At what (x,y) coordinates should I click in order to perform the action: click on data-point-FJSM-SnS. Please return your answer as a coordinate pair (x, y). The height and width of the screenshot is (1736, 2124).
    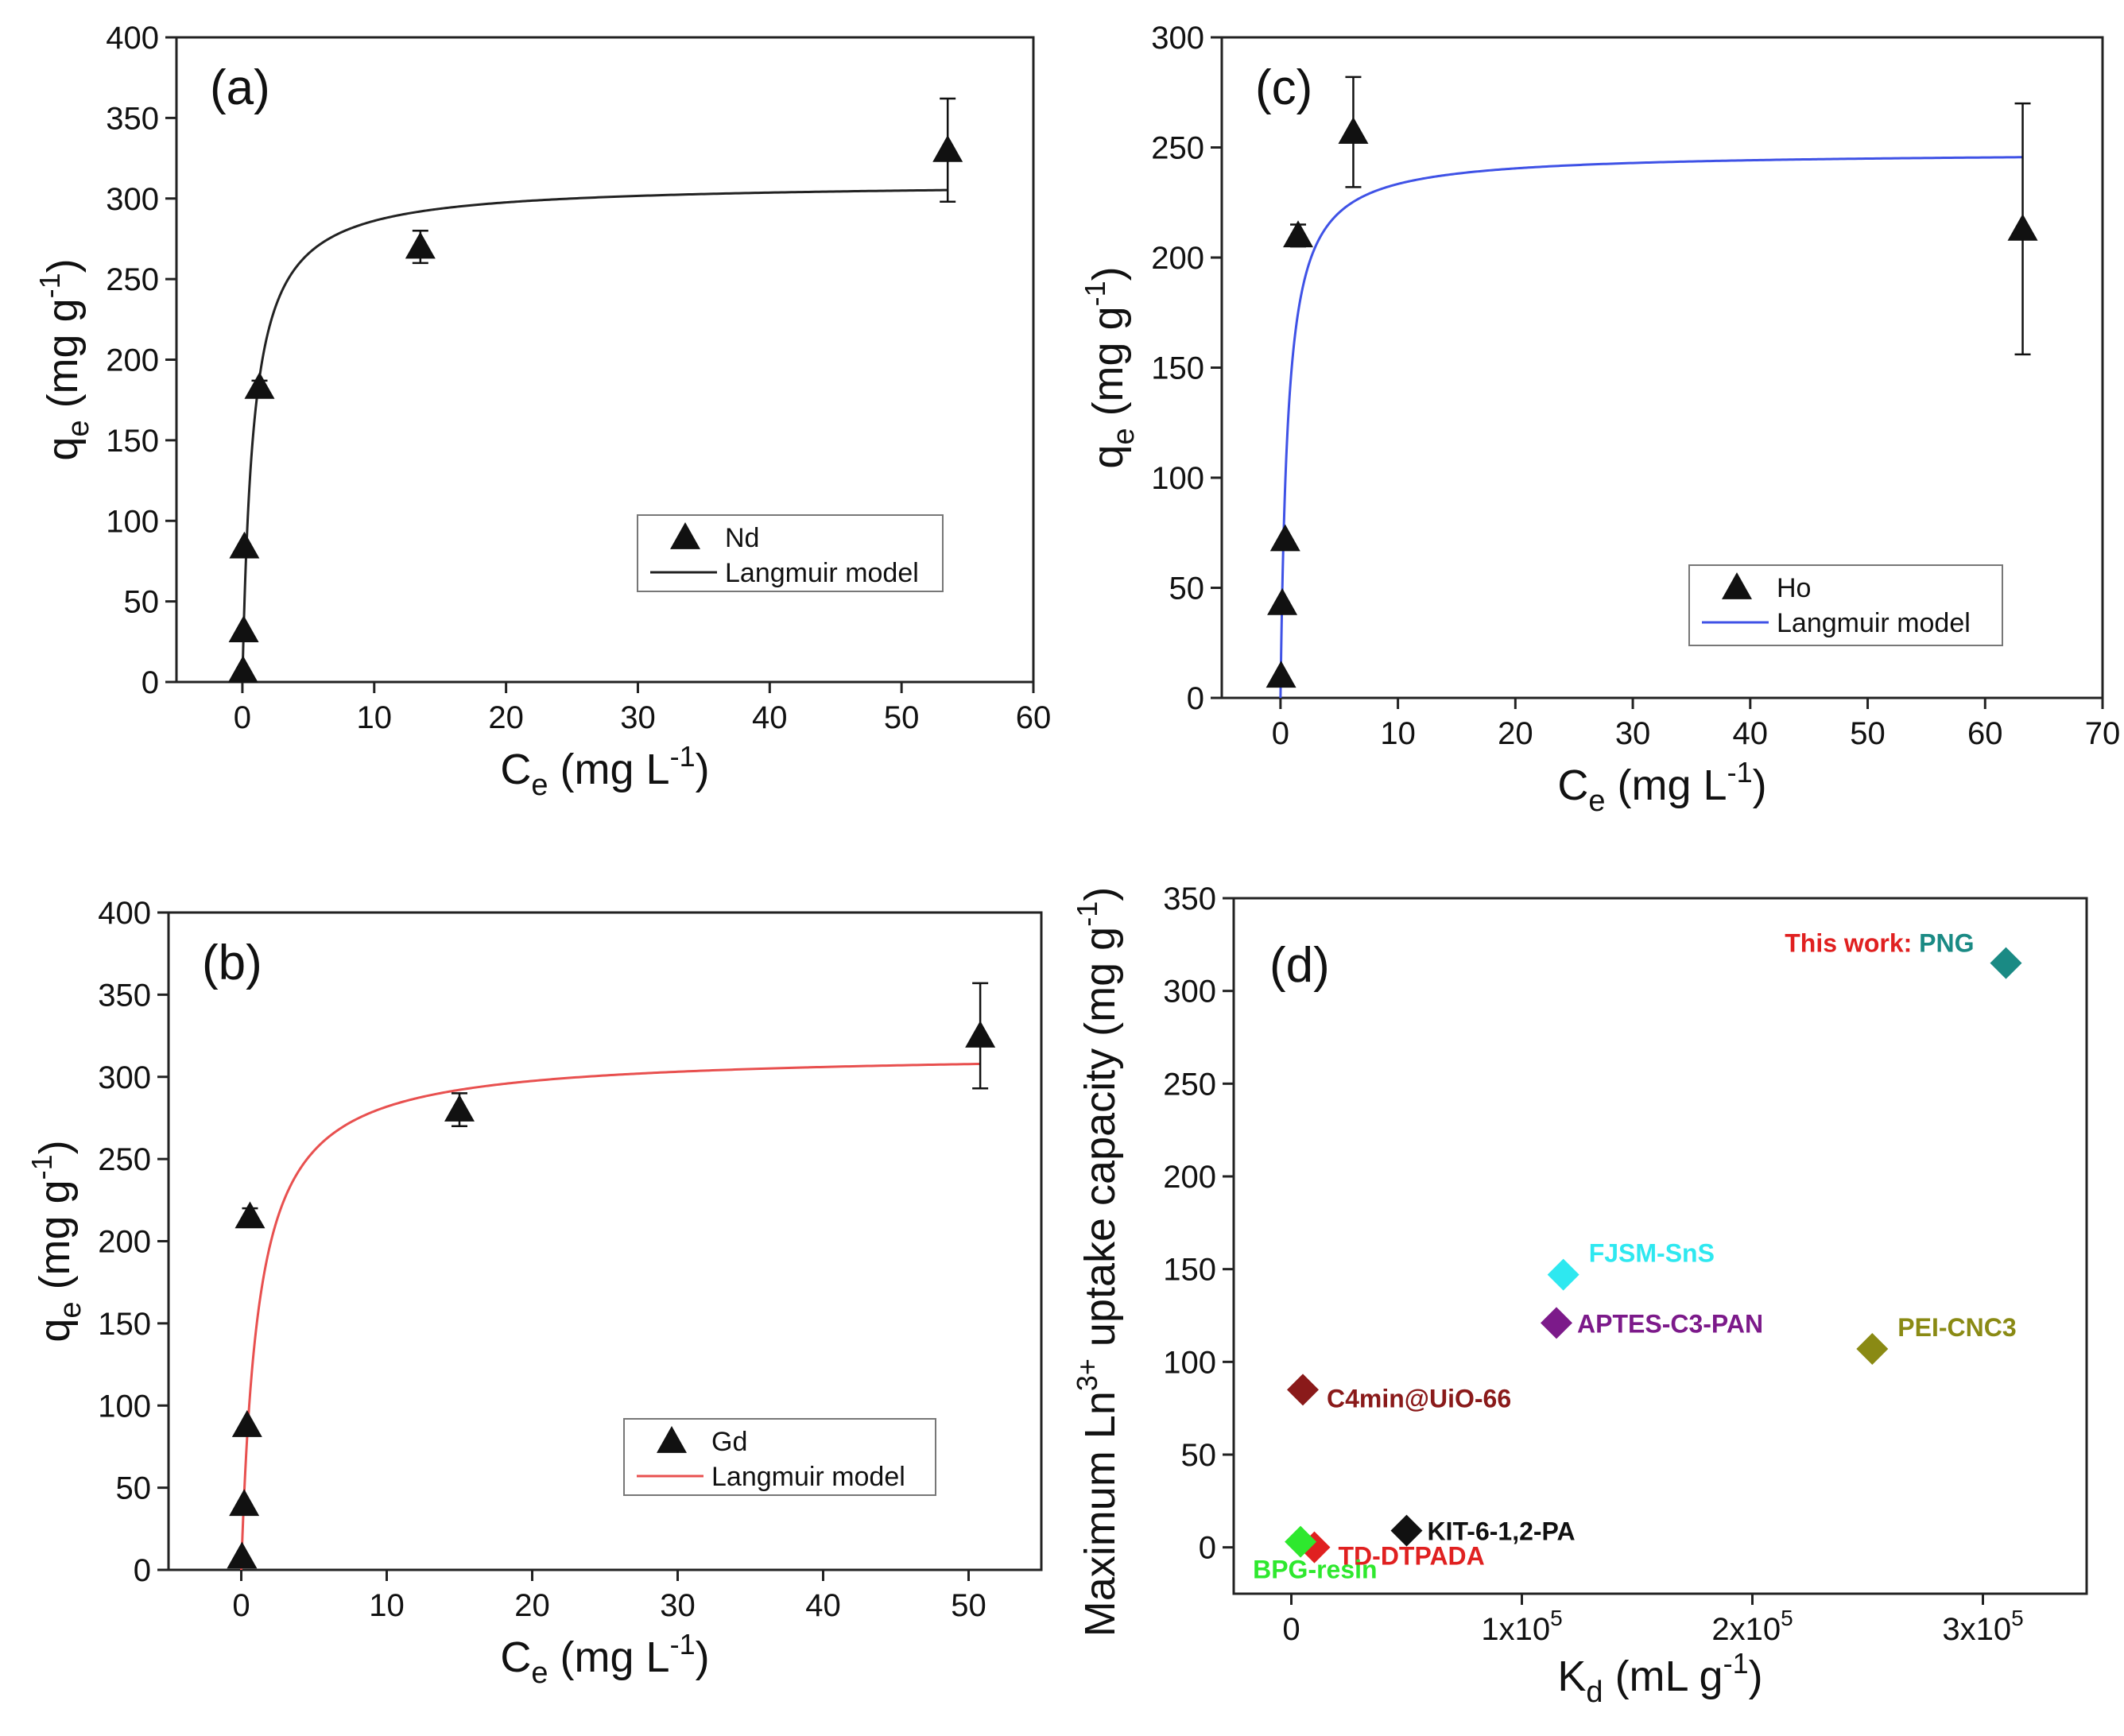
    Looking at the image, I should click on (1563, 1274).